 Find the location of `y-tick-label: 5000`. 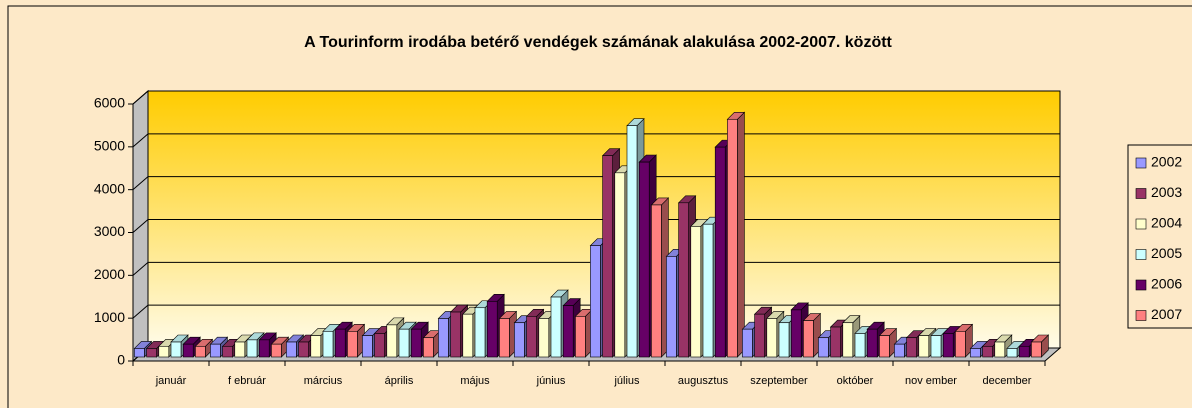

y-tick-label: 5000 is located at coordinates (109, 146).